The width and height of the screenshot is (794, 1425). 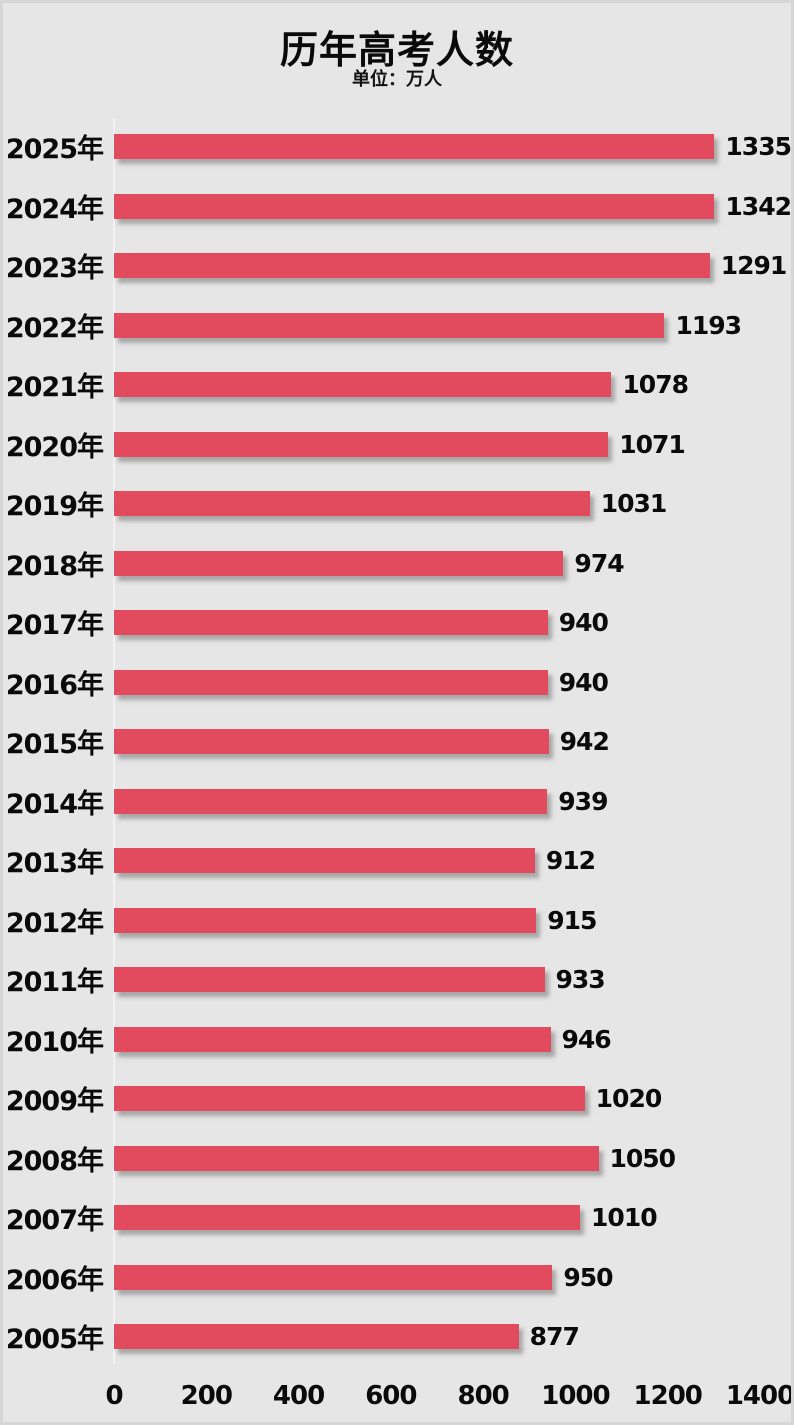 What do you see at coordinates (624, 1218) in the screenshot?
I see `value-label: 1010` at bounding box center [624, 1218].